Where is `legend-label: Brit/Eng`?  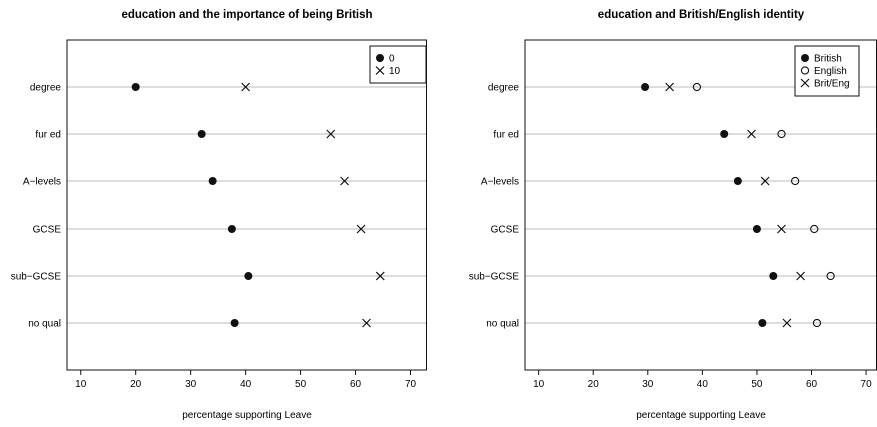 legend-label: Brit/Eng is located at coordinates (832, 84).